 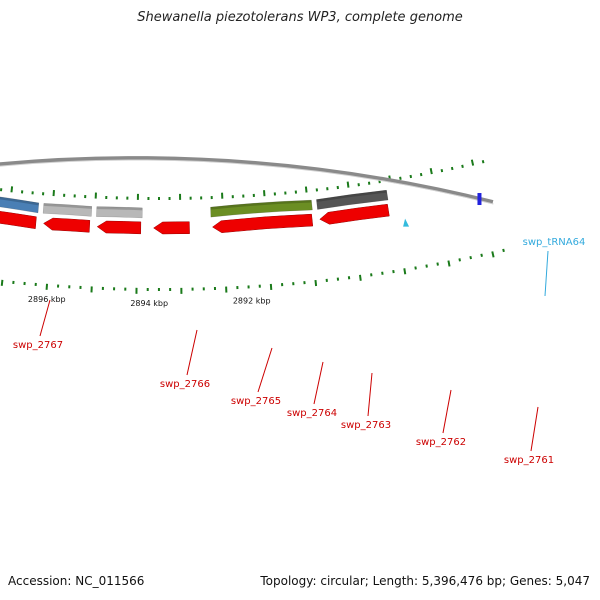 What do you see at coordinates (19, 201) in the screenshot?
I see `gene-band-2766-shade` at bounding box center [19, 201].